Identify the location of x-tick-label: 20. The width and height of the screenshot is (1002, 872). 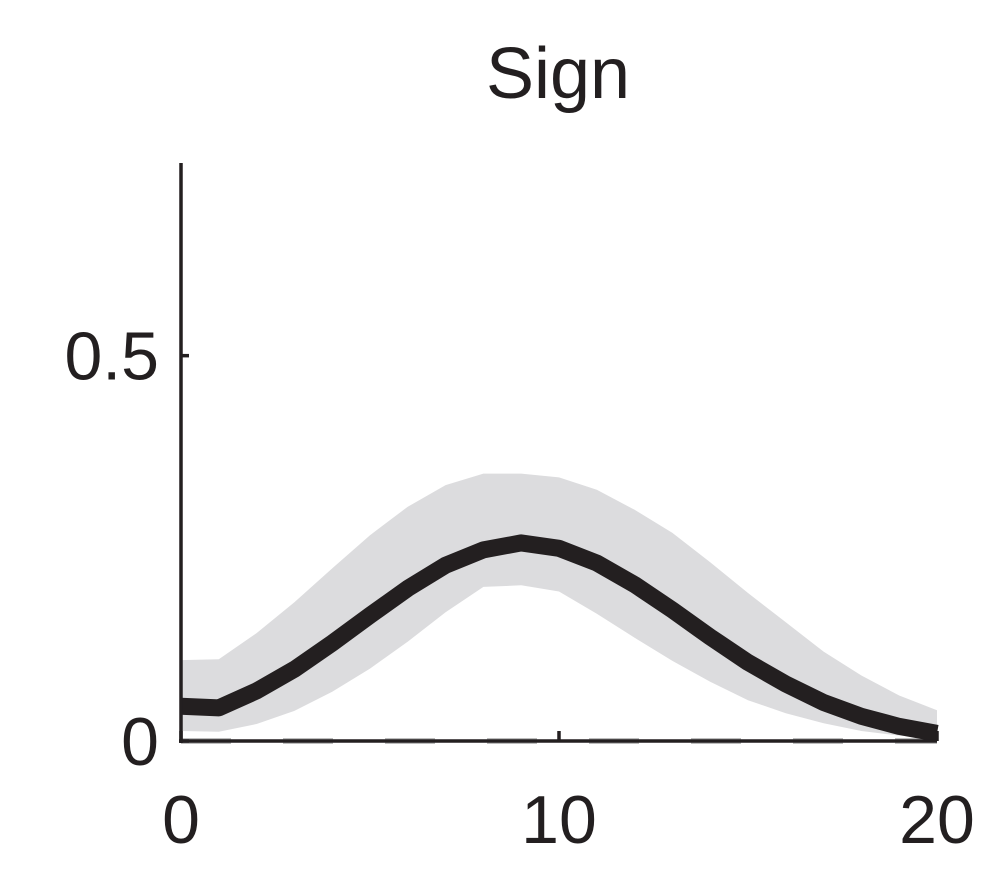
(937, 820).